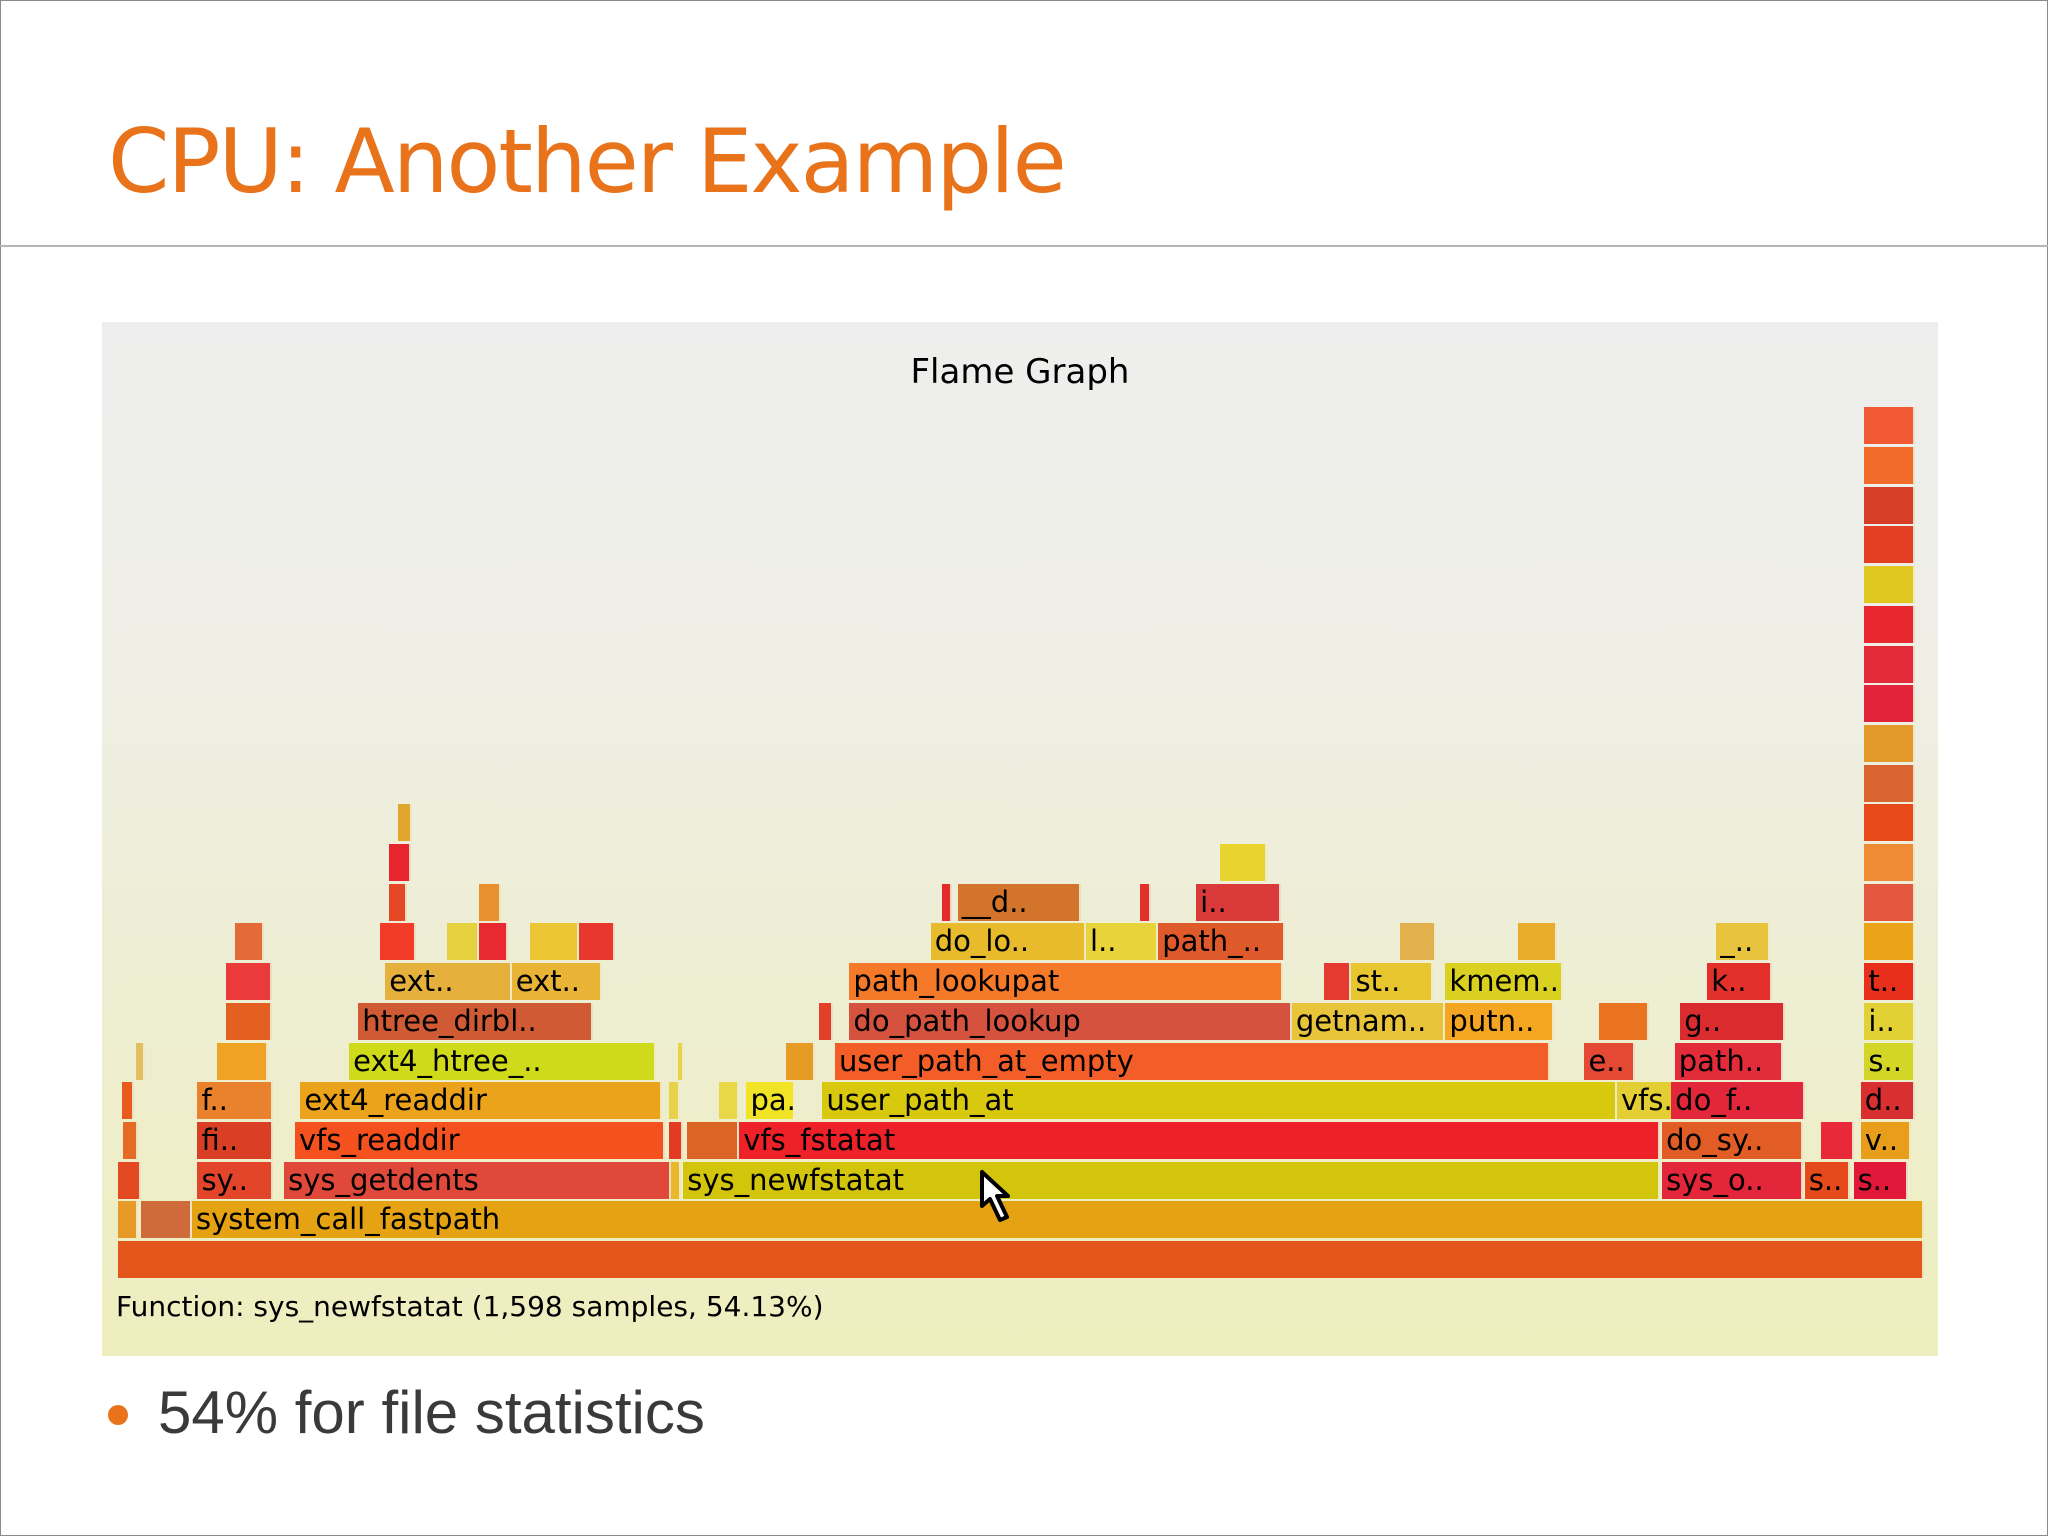  I want to click on mouse-pointer-icon, so click(995, 1196).